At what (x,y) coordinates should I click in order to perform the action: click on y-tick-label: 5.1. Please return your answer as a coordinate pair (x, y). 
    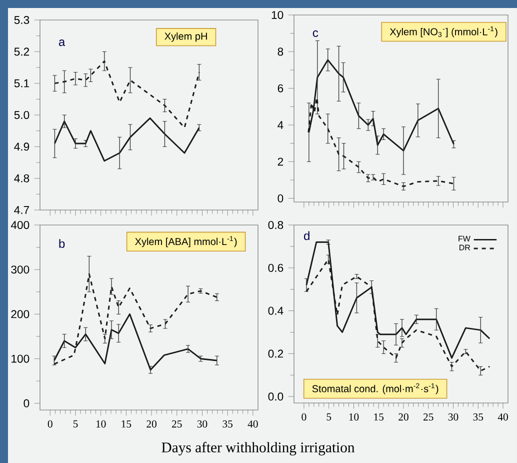
    Looking at the image, I should click on (22, 83).